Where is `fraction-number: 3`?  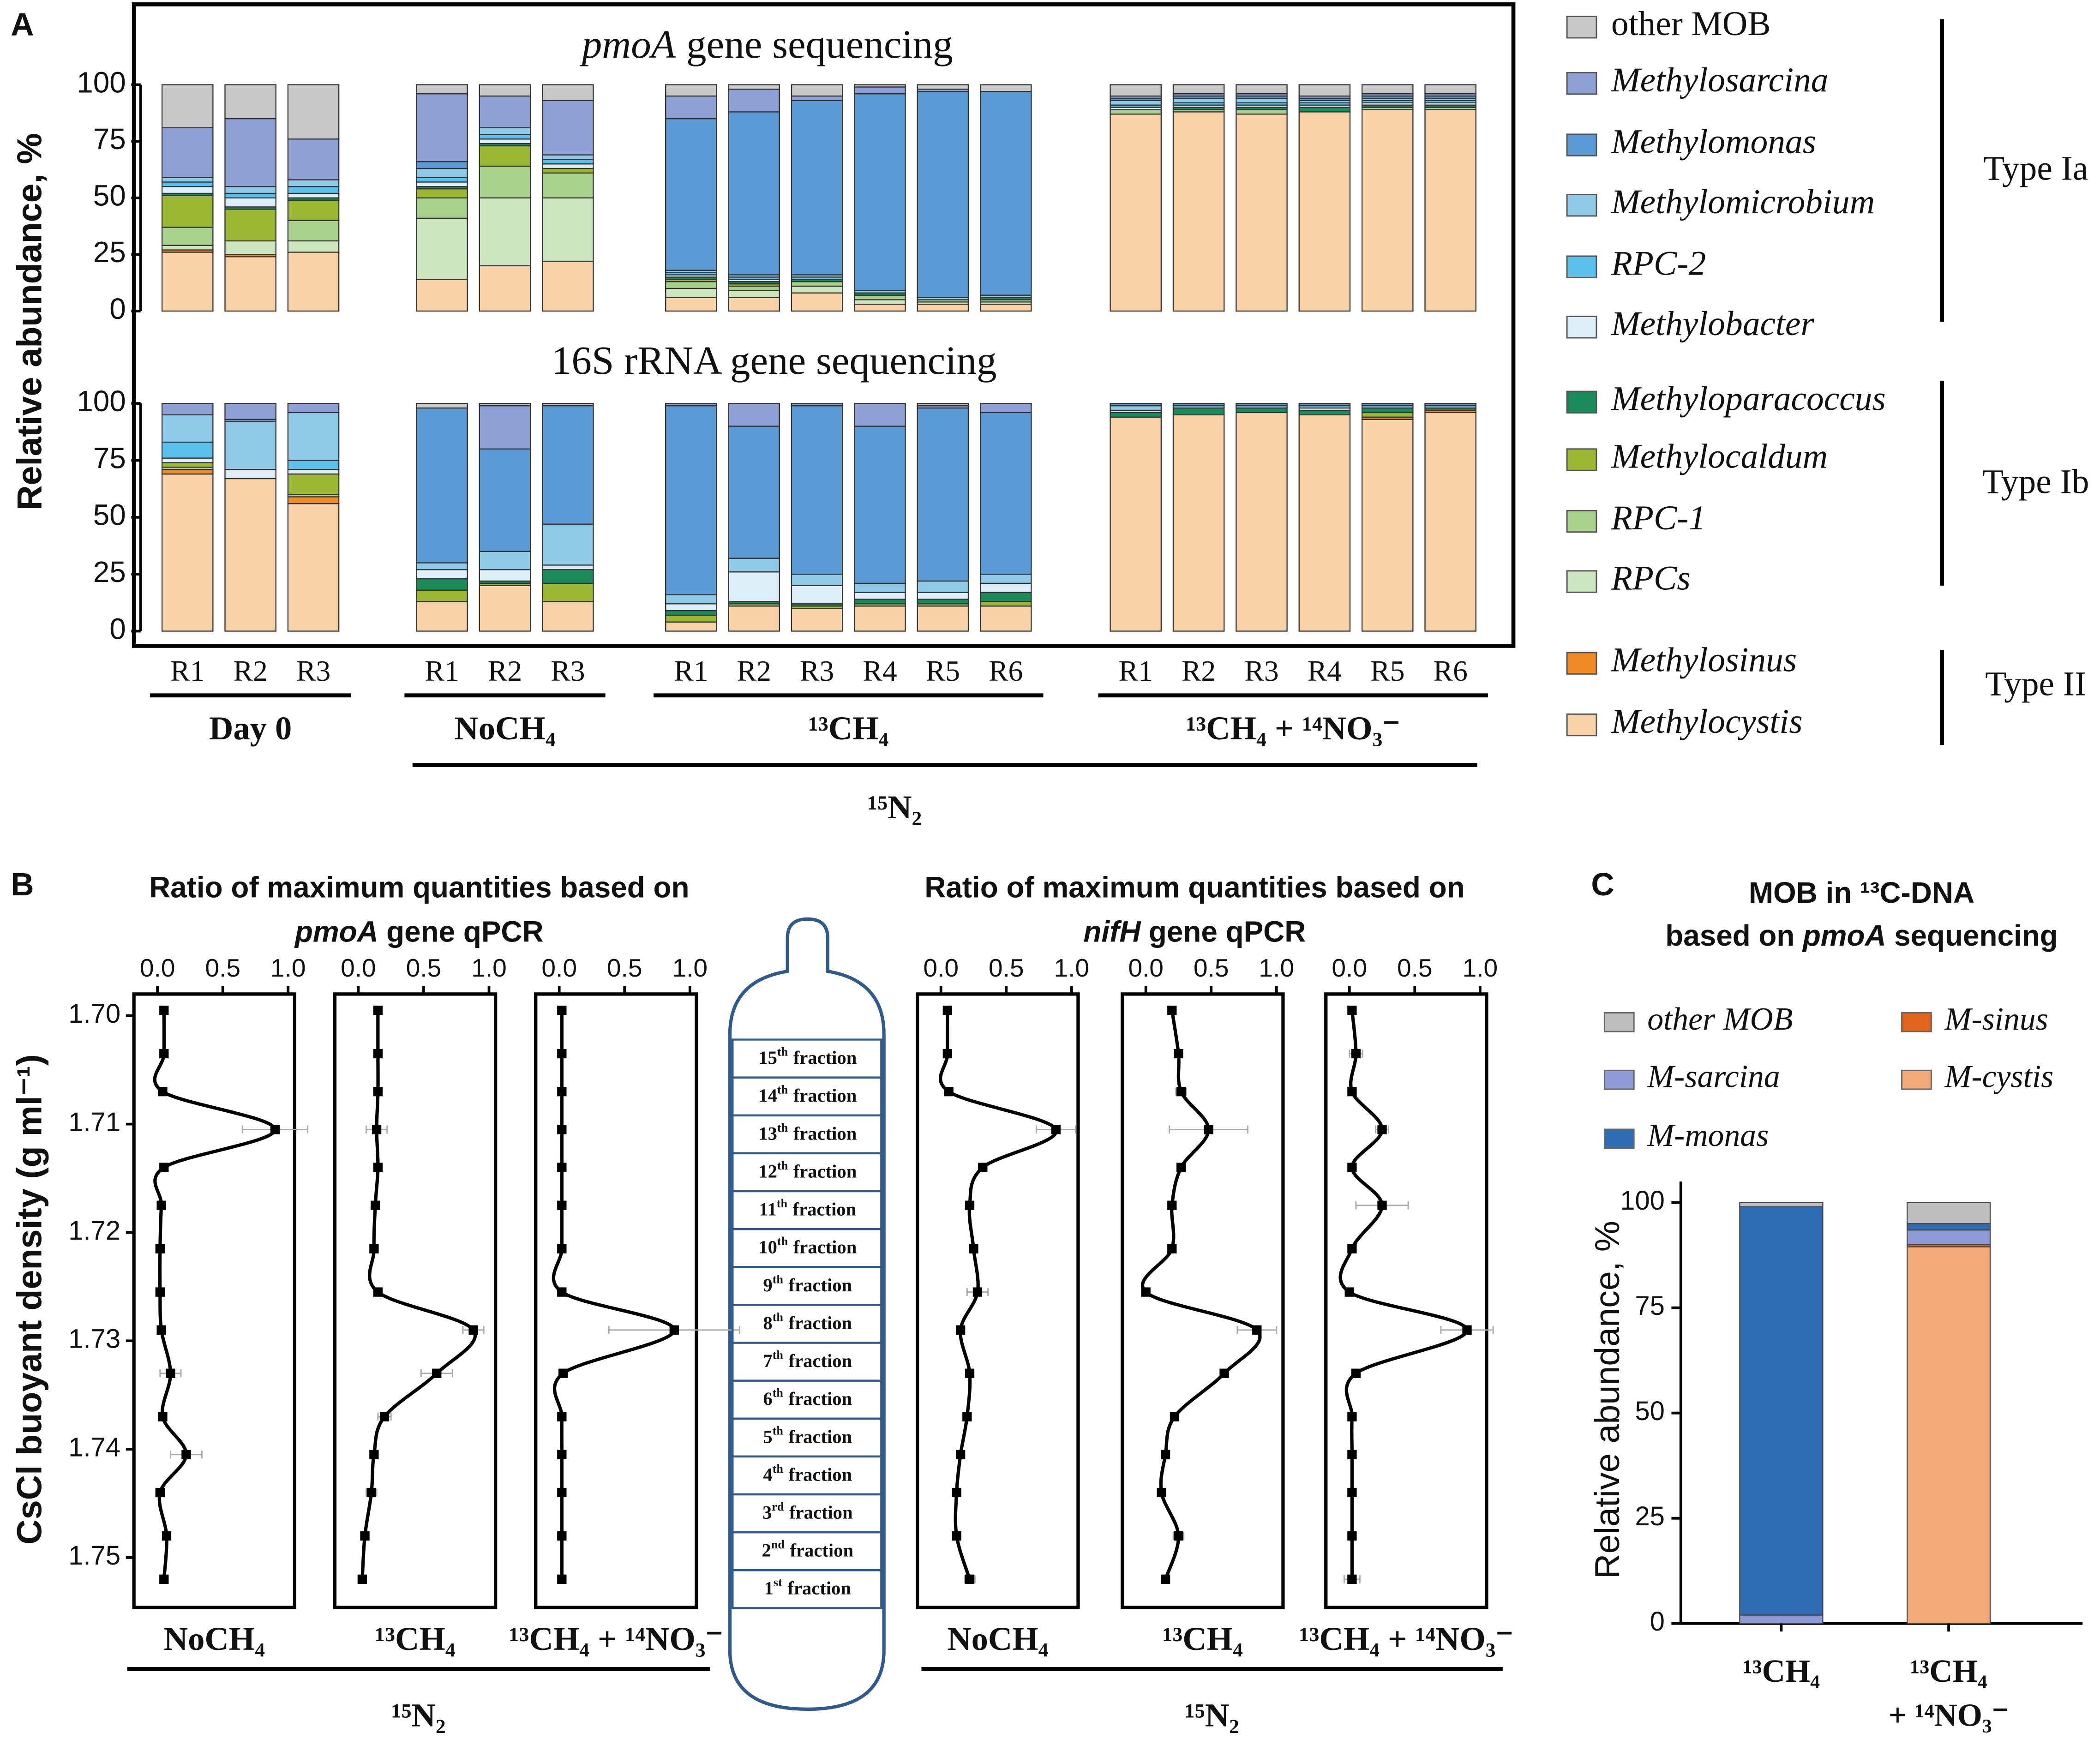
fraction-number: 3 is located at coordinates (767, 1512).